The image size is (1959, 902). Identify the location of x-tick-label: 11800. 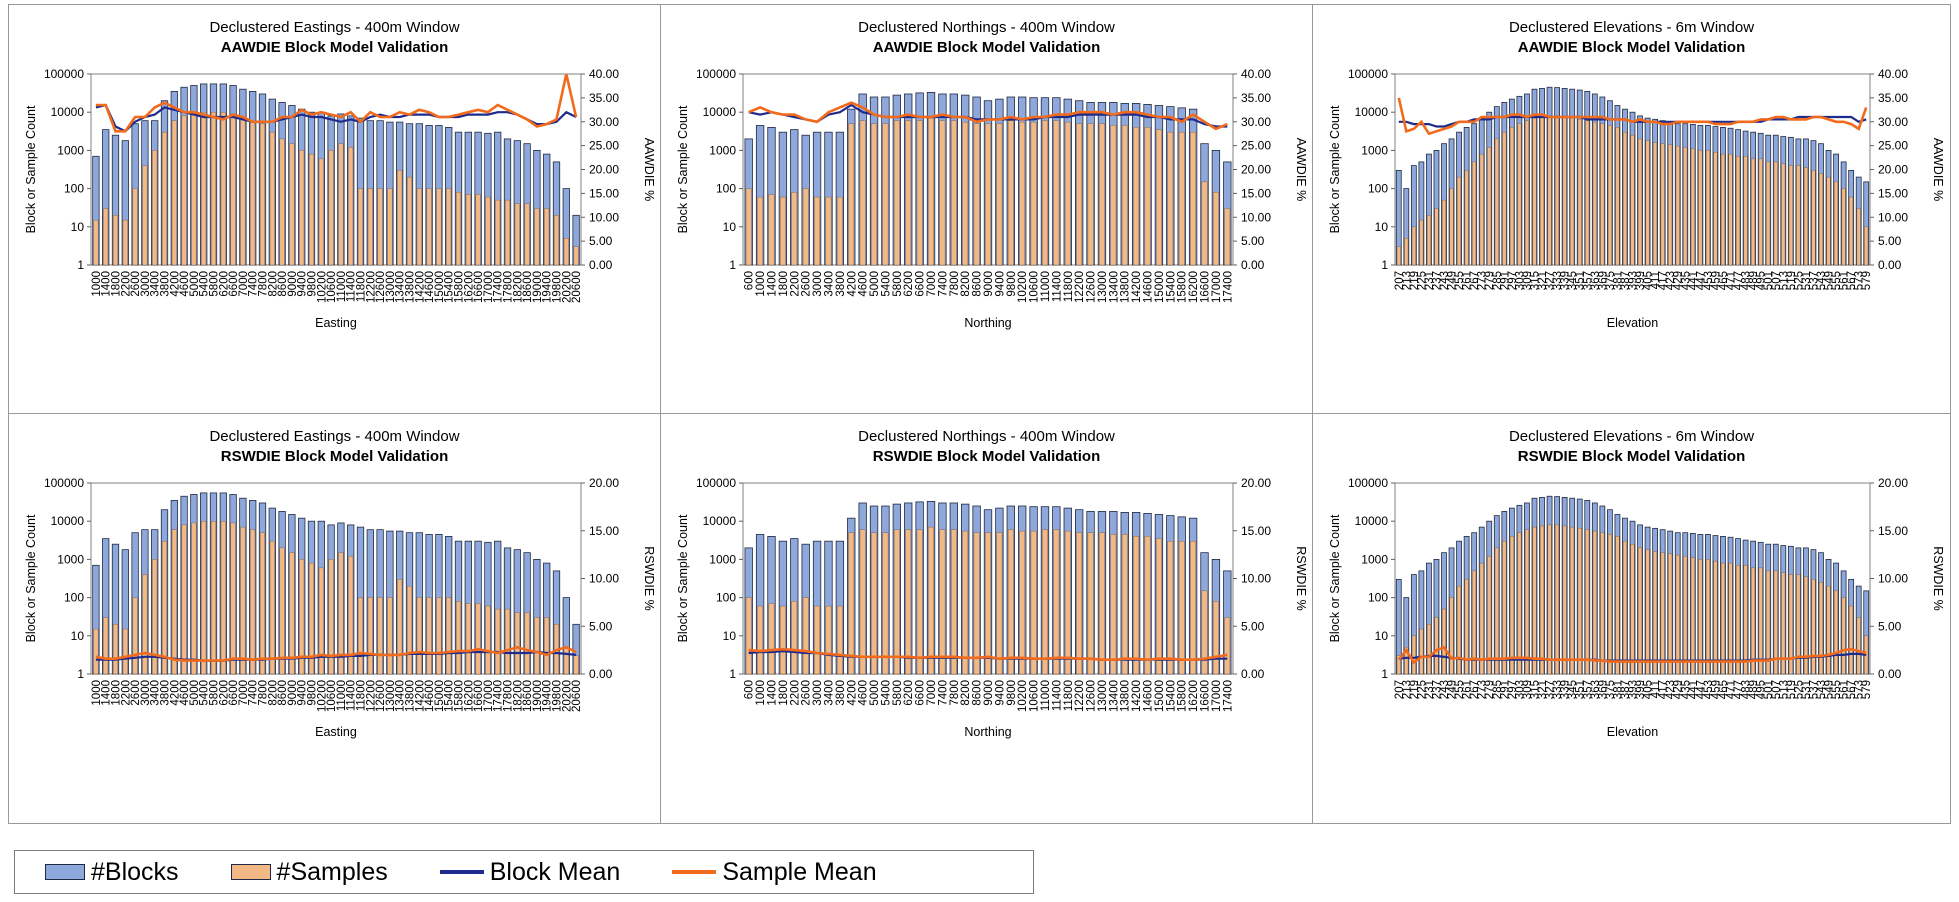
(1069, 695).